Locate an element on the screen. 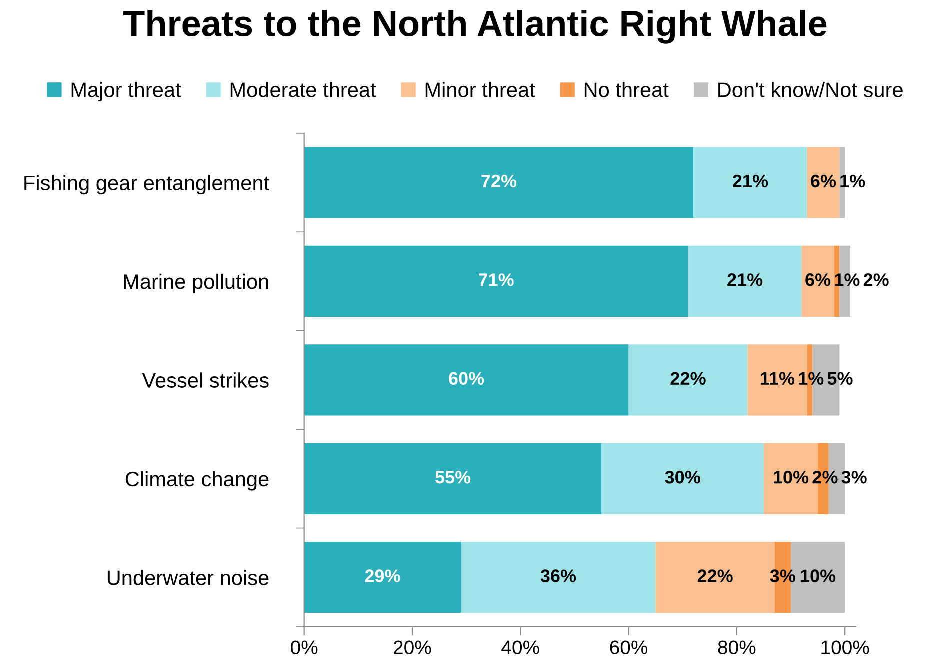  legend-label: Major threat is located at coordinates (127, 92).